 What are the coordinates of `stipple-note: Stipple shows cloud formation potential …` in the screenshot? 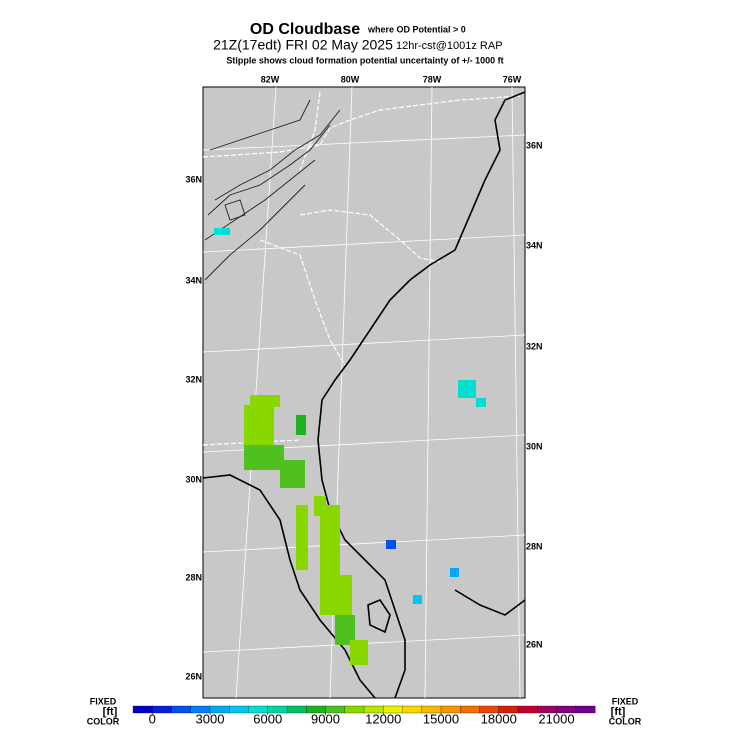 It's located at (364, 60).